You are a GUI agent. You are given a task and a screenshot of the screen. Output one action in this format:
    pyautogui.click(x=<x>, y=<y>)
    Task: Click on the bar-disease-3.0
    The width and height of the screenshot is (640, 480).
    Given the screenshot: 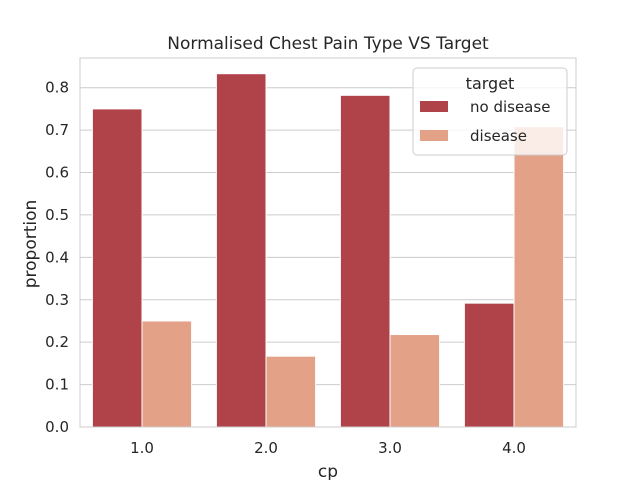 What is the action you would take?
    pyautogui.click(x=415, y=381)
    